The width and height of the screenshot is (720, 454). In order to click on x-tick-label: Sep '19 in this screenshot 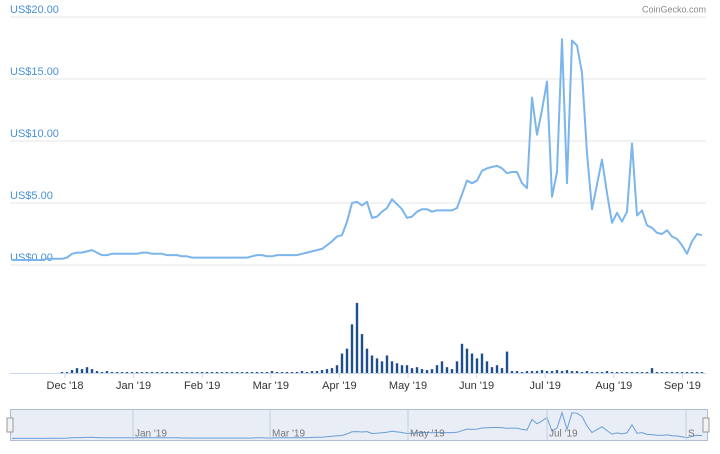, I will do `click(682, 386)`.